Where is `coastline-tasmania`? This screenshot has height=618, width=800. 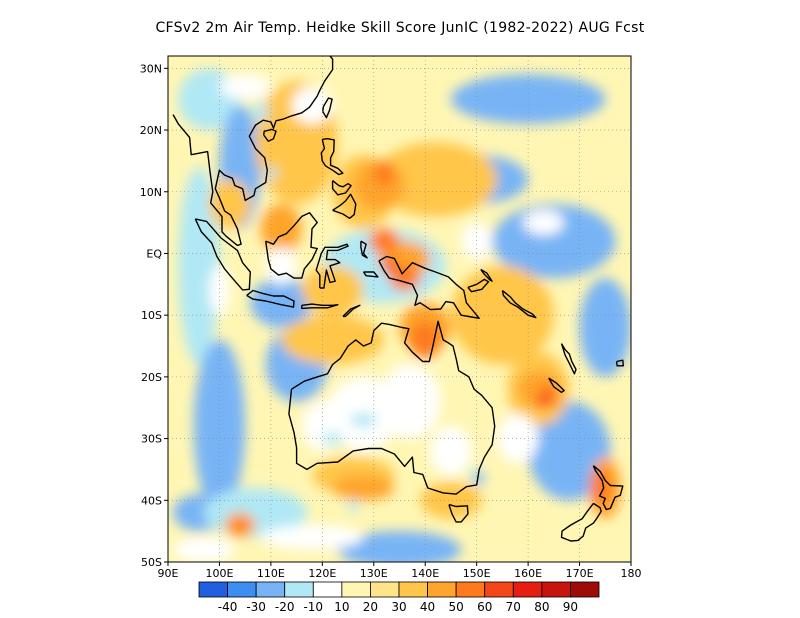
coastline-tasmania is located at coordinates (458, 513).